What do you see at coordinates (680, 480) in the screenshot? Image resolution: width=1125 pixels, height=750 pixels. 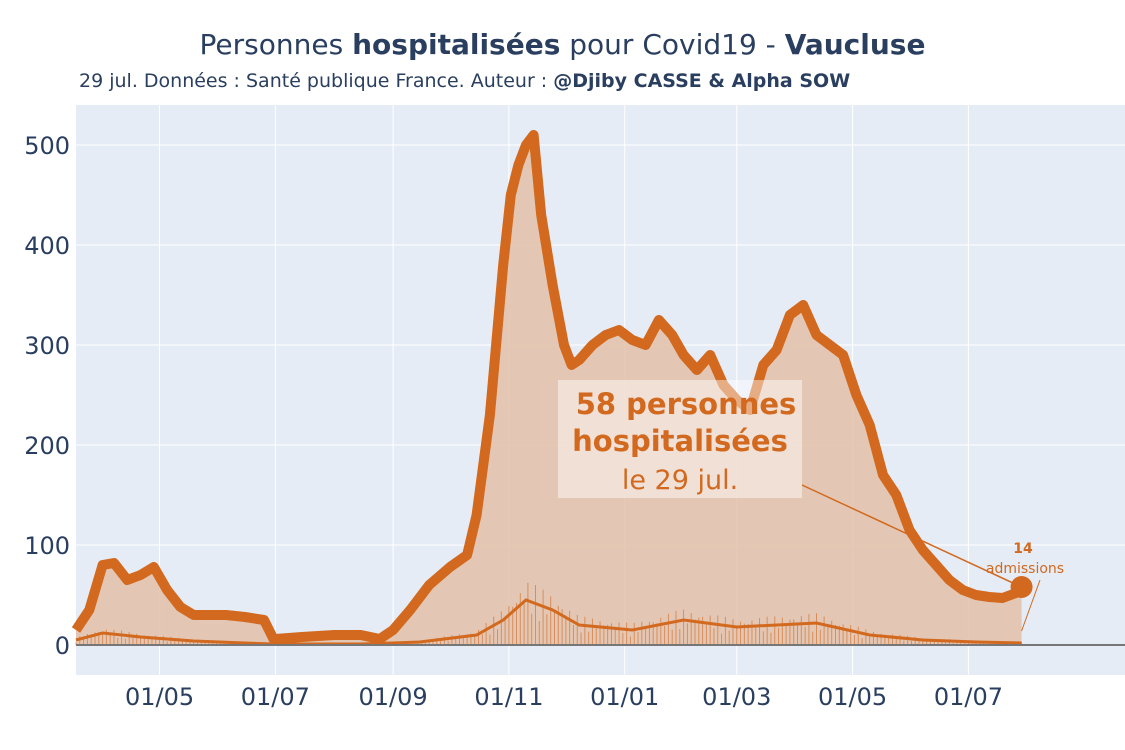 I see `annotation-line3: le 29 jul.` at bounding box center [680, 480].